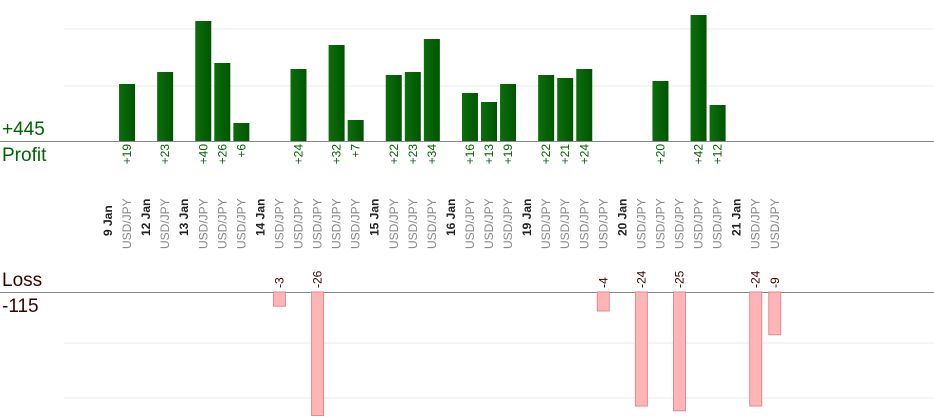 The height and width of the screenshot is (420, 934). What do you see at coordinates (470, 154) in the screenshot?
I see `profit-value-label: +16` at bounding box center [470, 154].